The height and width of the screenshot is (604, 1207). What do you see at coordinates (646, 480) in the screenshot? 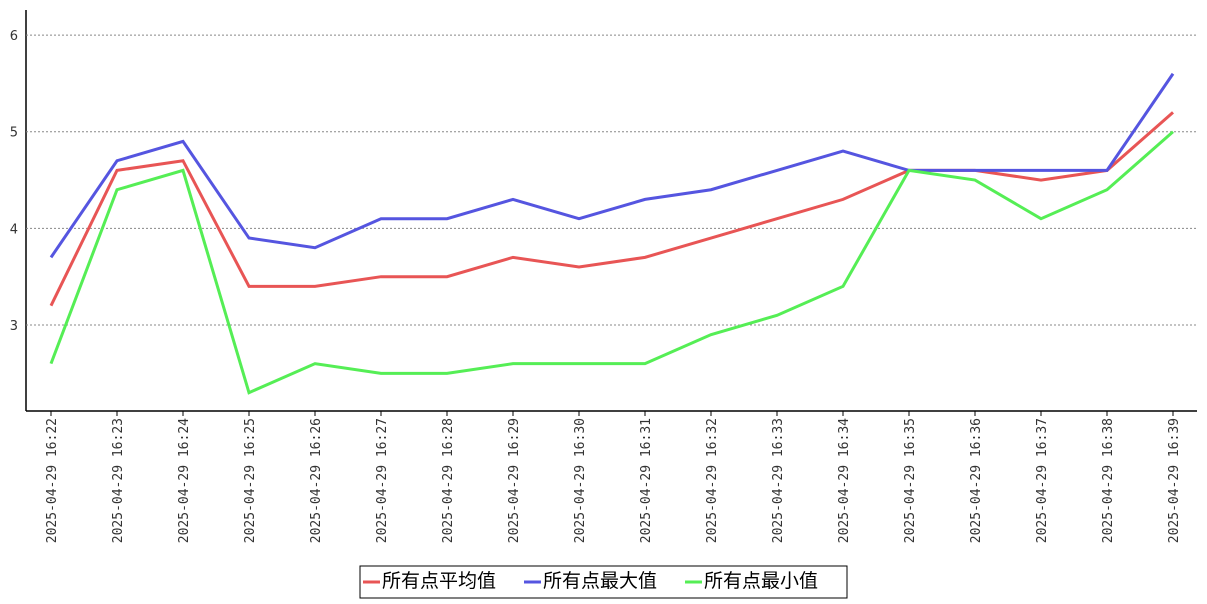
I see `x-tick-label: 2025-04-29 16:31` at bounding box center [646, 480].